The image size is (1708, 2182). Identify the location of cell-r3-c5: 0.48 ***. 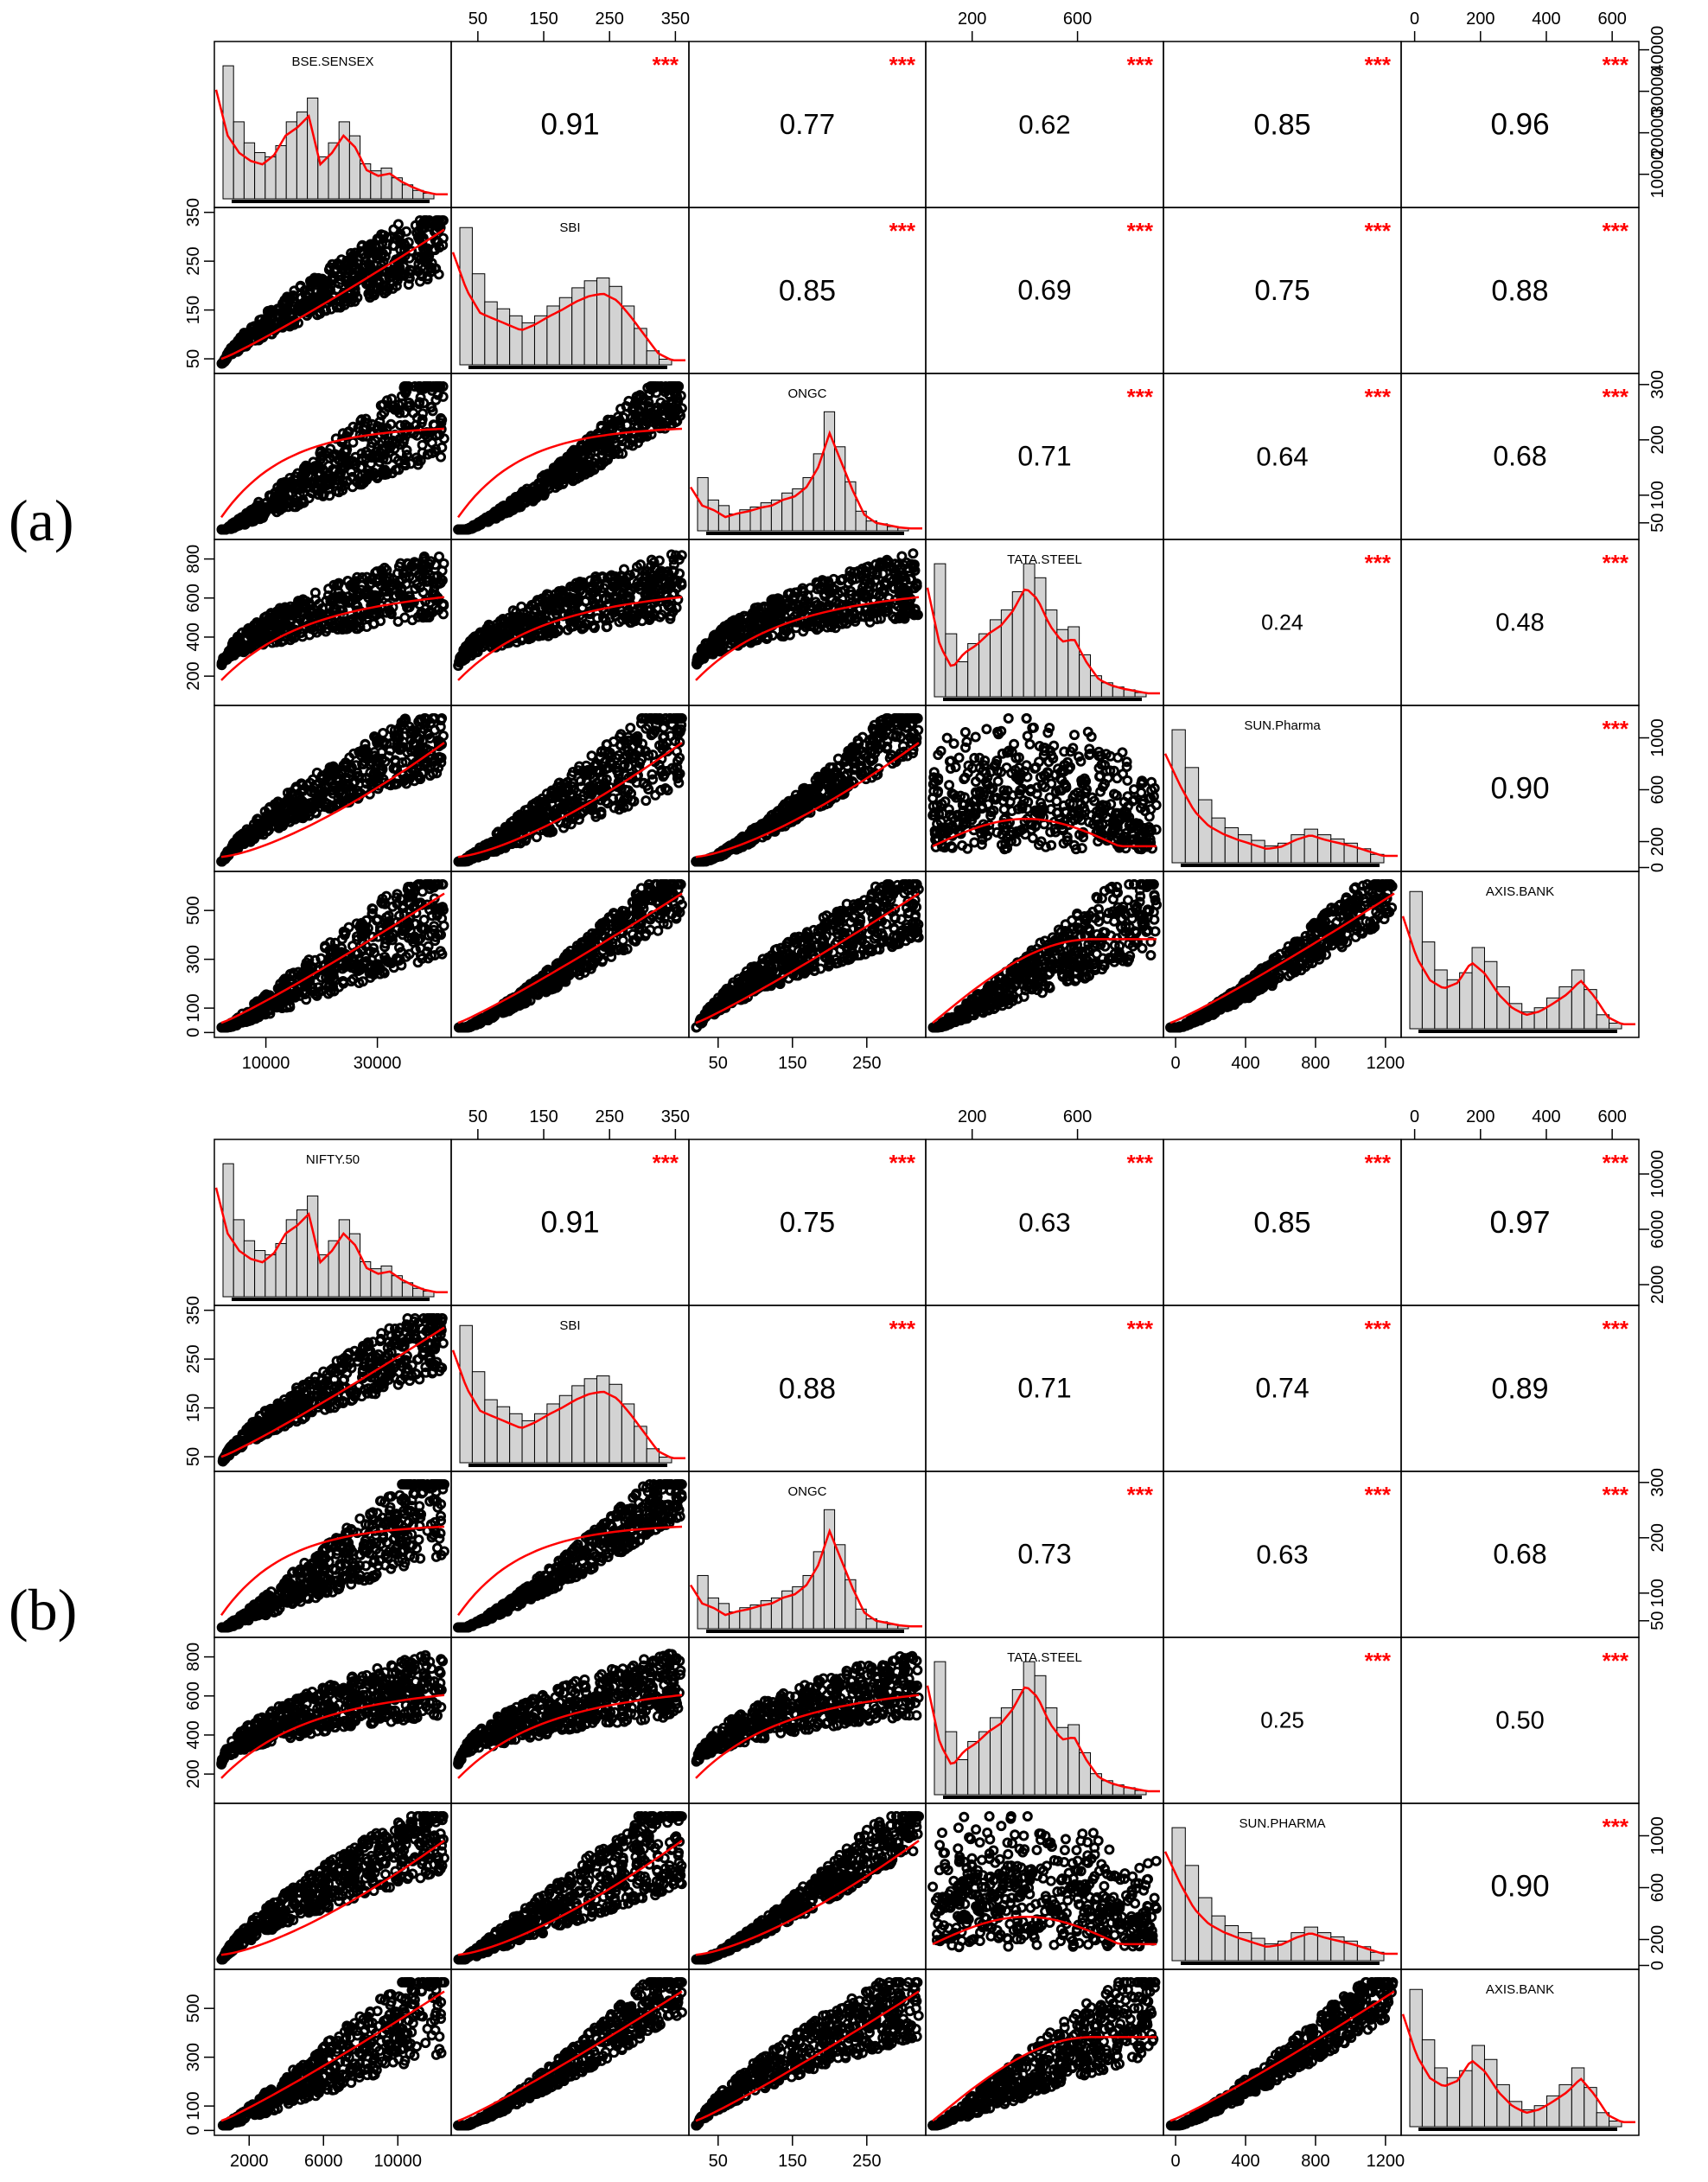
(1520, 622).